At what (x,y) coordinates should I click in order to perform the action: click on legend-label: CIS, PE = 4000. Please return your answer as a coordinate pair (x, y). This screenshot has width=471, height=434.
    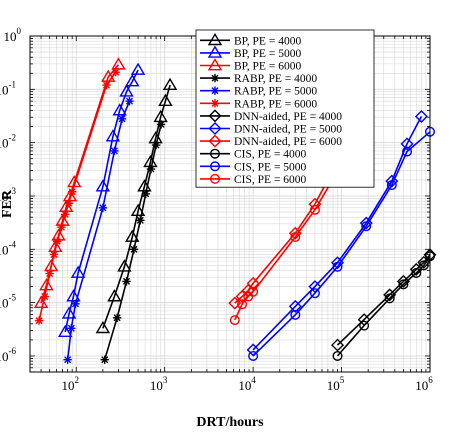
    Looking at the image, I should click on (270, 155).